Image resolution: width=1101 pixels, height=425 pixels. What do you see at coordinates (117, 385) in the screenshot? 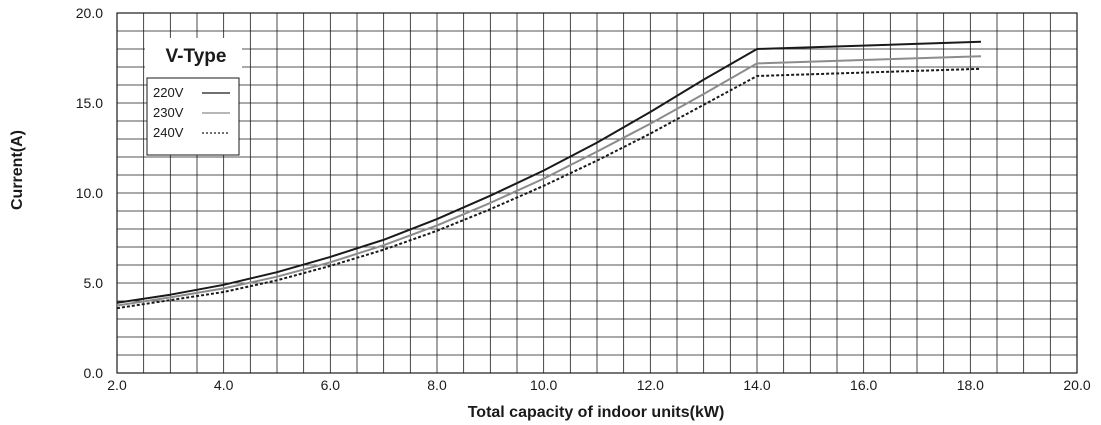
I see `x-tick-label: 2.0` at bounding box center [117, 385].